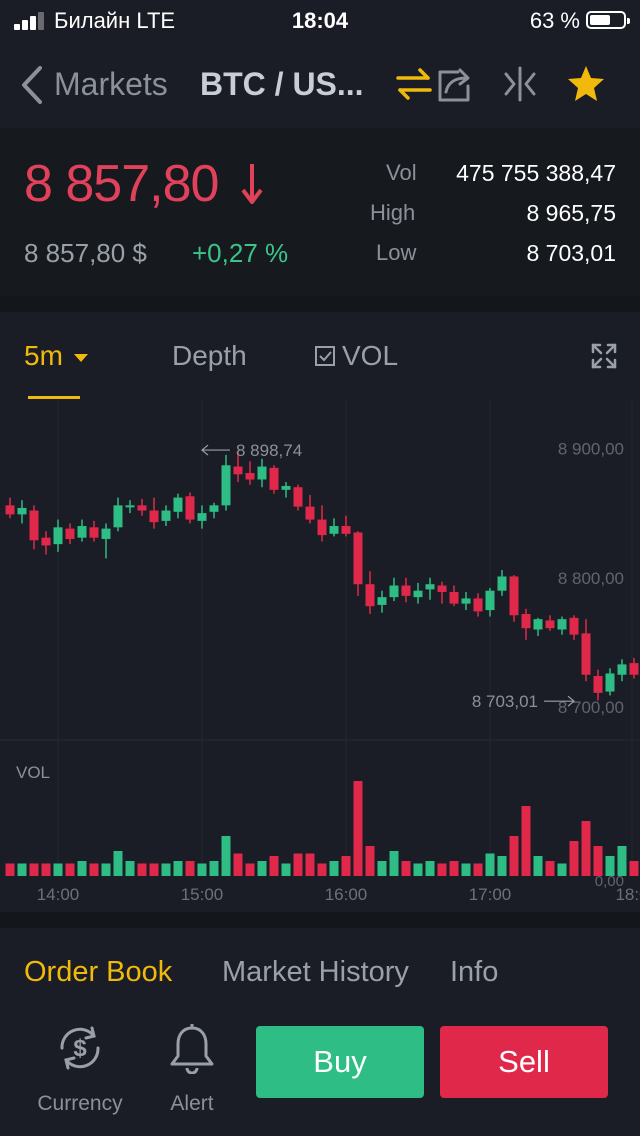  I want to click on tab-interval: 5m, so click(56, 356).